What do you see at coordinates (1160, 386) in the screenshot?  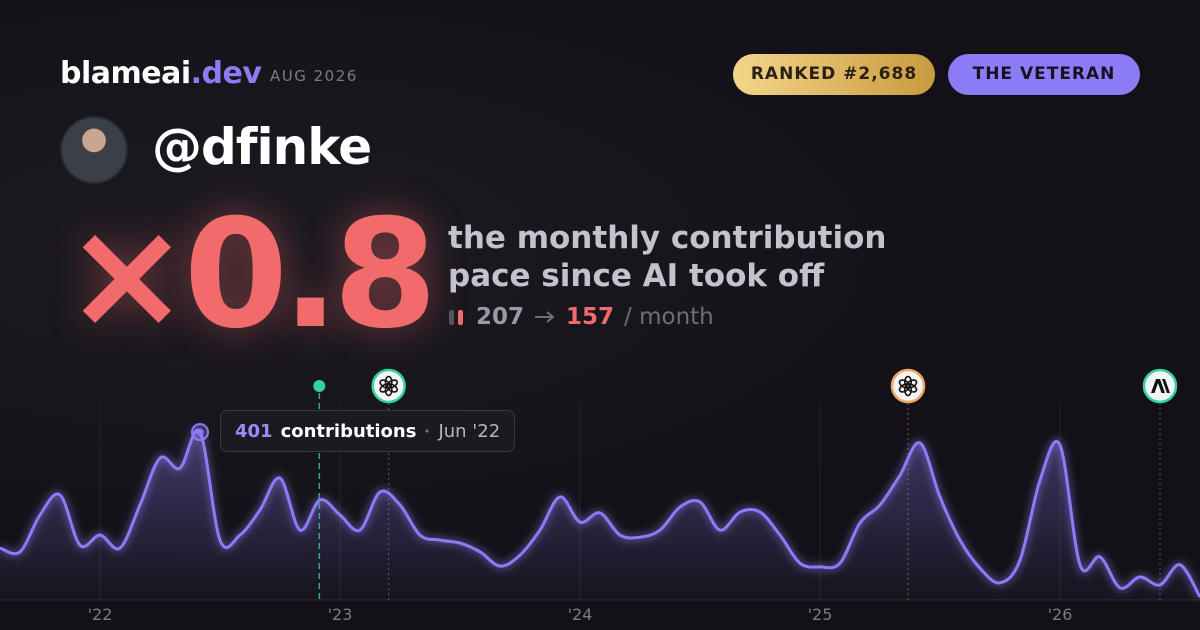 I see `anthropic-logo` at bounding box center [1160, 386].